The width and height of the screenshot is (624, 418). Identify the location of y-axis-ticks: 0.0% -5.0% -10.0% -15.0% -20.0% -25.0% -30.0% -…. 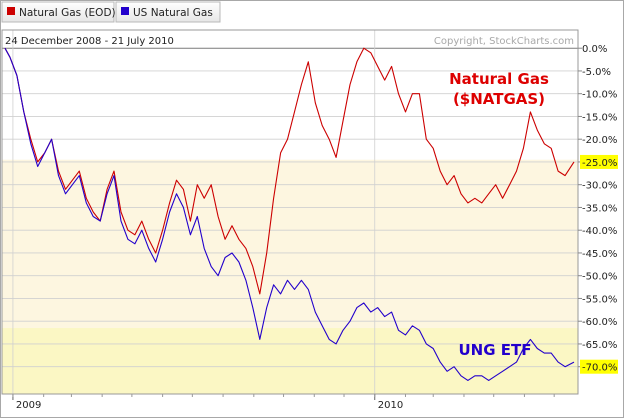
(598, 209).